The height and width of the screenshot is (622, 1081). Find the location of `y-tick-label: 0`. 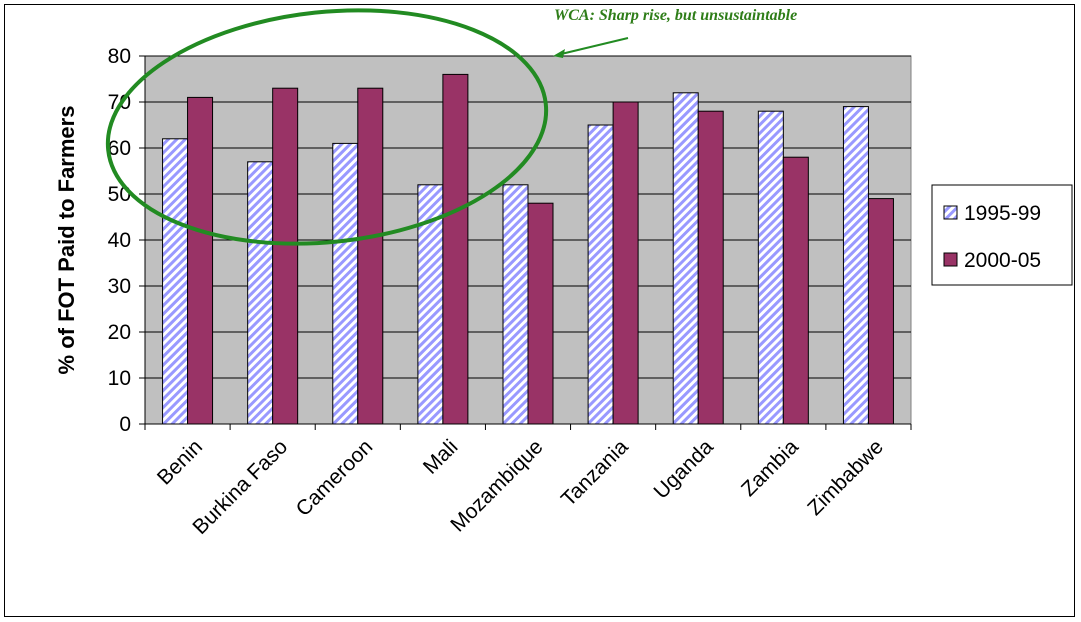

y-tick-label: 0 is located at coordinates (125, 424).